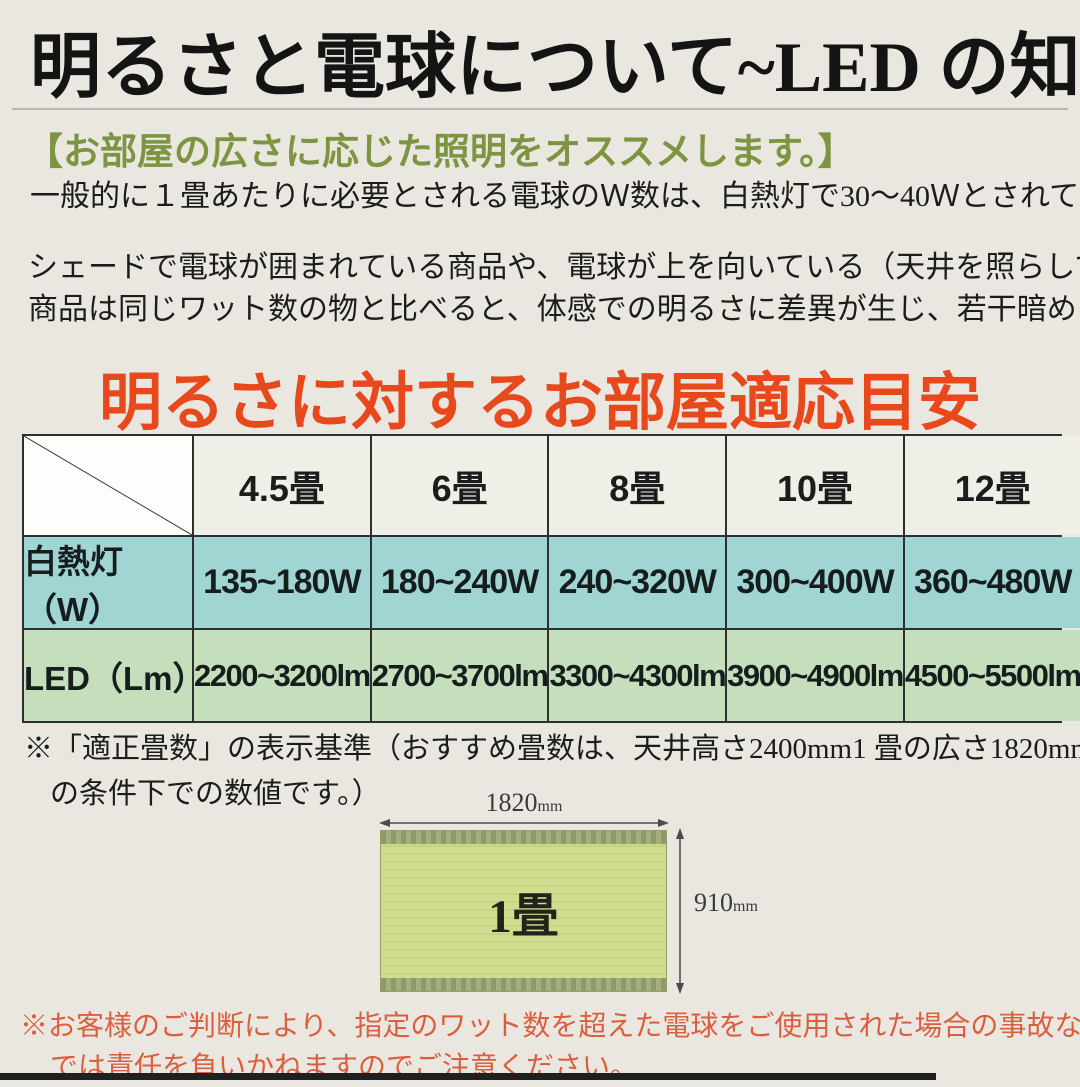 Image resolution: width=1080 pixels, height=1087 pixels. I want to click on vertical-dimension-arrow, so click(680, 911).